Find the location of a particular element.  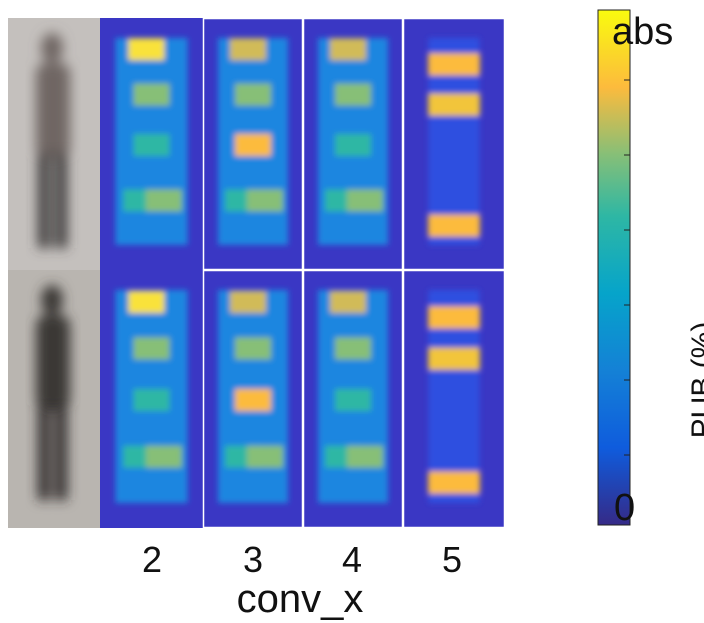

column-label: 4 is located at coordinates (352, 559).